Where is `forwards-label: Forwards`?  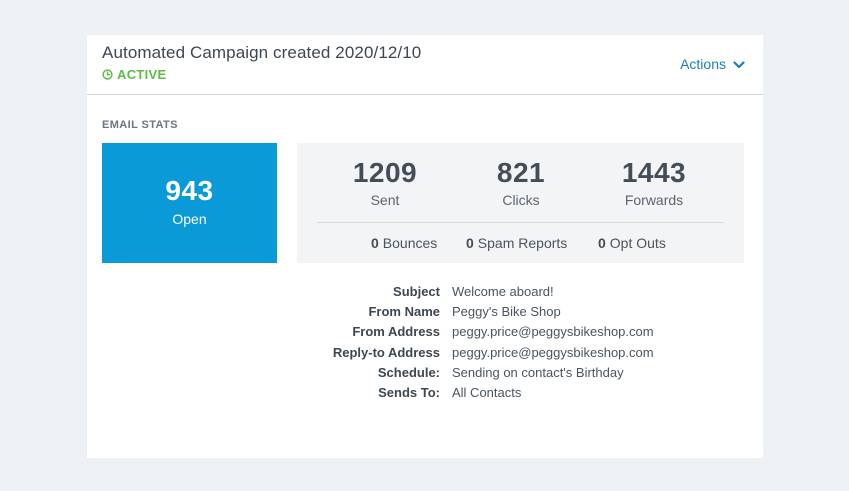 forwards-label: Forwards is located at coordinates (654, 200).